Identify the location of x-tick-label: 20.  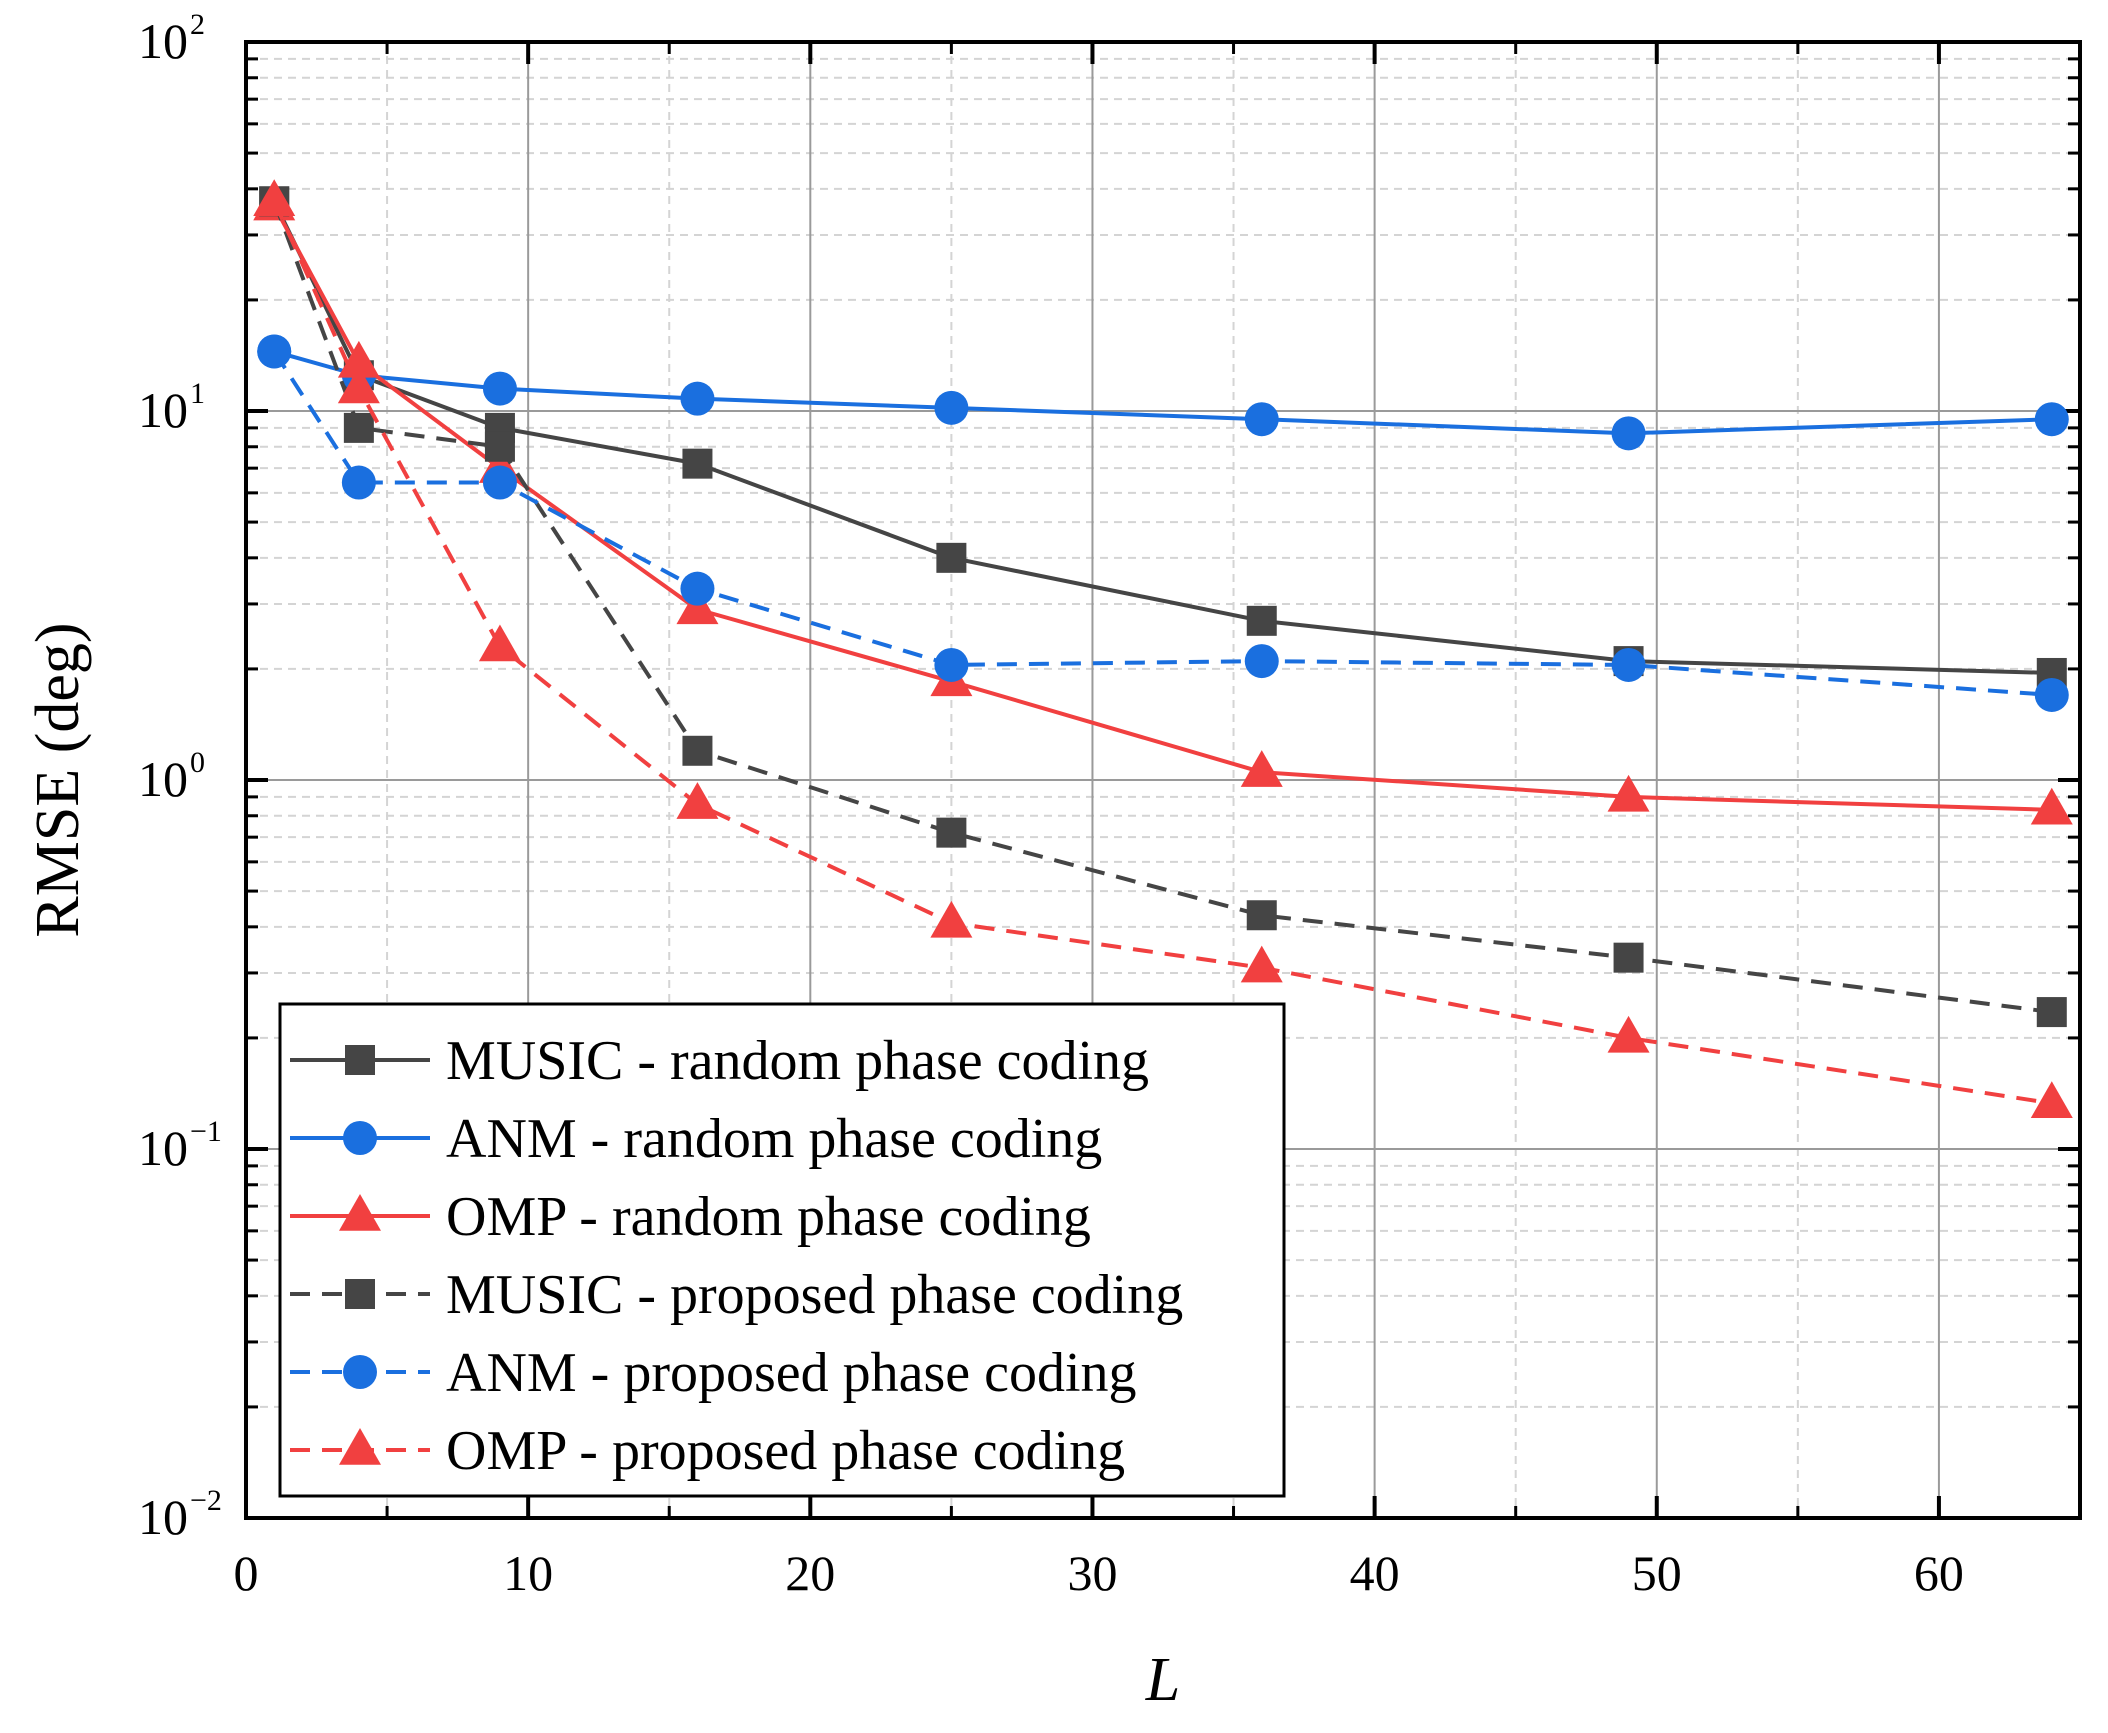
(810, 1573).